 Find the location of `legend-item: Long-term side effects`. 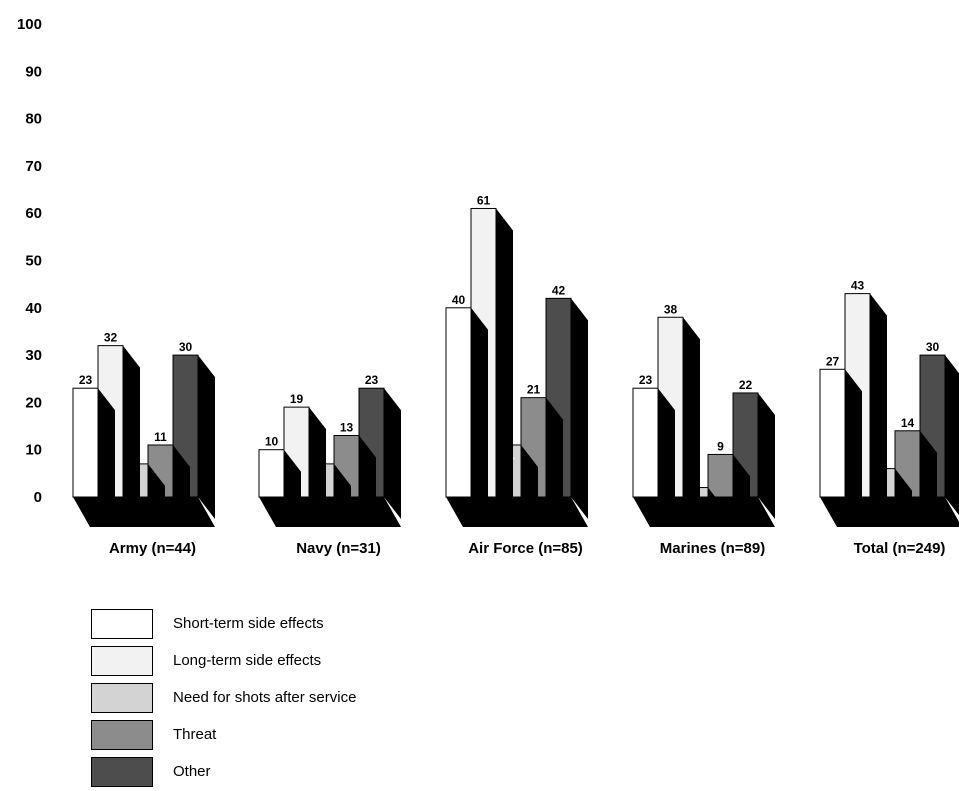

legend-item: Long-term side effects is located at coordinates (291, 663).